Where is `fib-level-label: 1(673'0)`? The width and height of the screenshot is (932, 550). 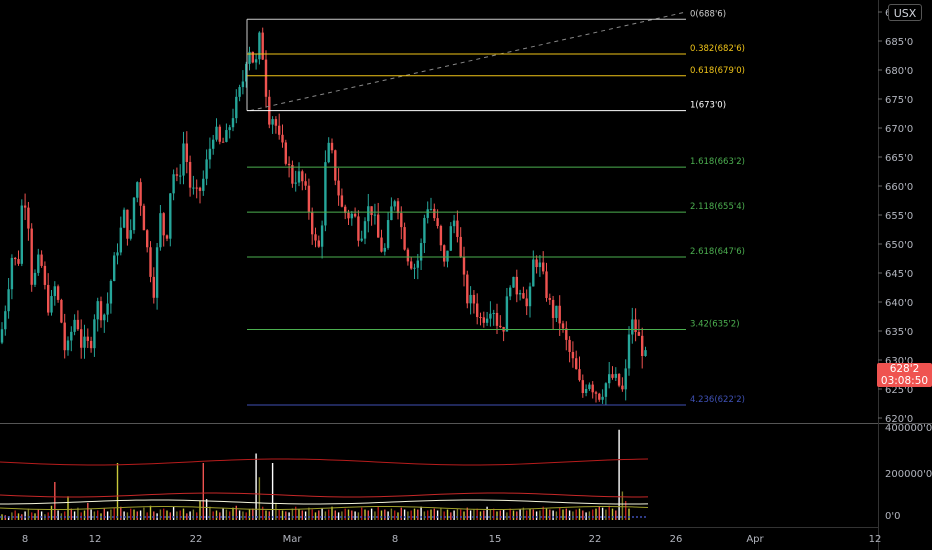
fib-level-label: 1(673'0) is located at coordinates (708, 106).